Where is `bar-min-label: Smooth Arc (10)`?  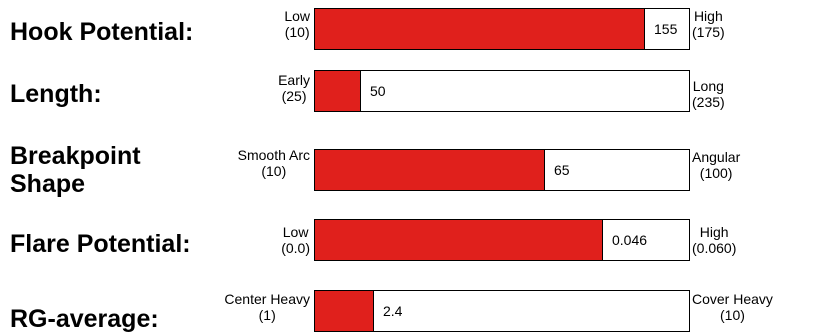 bar-min-label: Smooth Arc (10) is located at coordinates (273, 163).